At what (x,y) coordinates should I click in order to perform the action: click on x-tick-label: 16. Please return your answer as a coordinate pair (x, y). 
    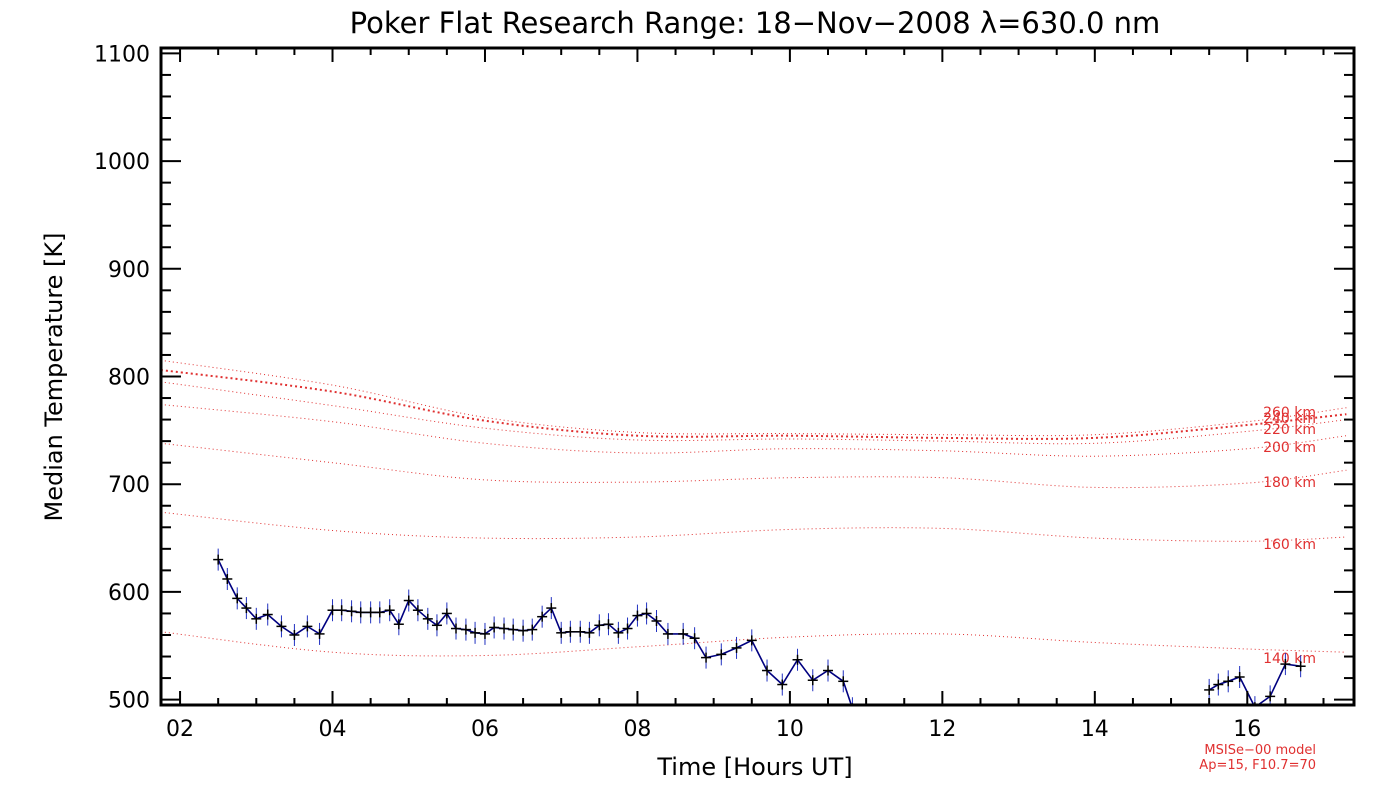
    Looking at the image, I should click on (1247, 729).